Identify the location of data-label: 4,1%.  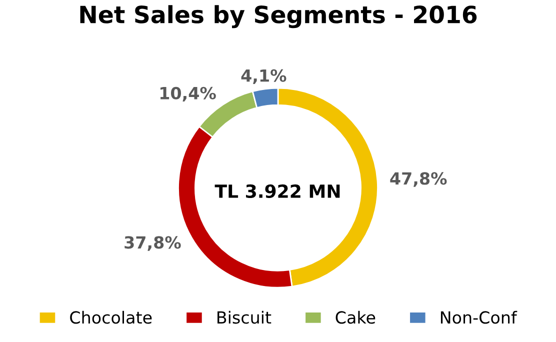
(263, 76).